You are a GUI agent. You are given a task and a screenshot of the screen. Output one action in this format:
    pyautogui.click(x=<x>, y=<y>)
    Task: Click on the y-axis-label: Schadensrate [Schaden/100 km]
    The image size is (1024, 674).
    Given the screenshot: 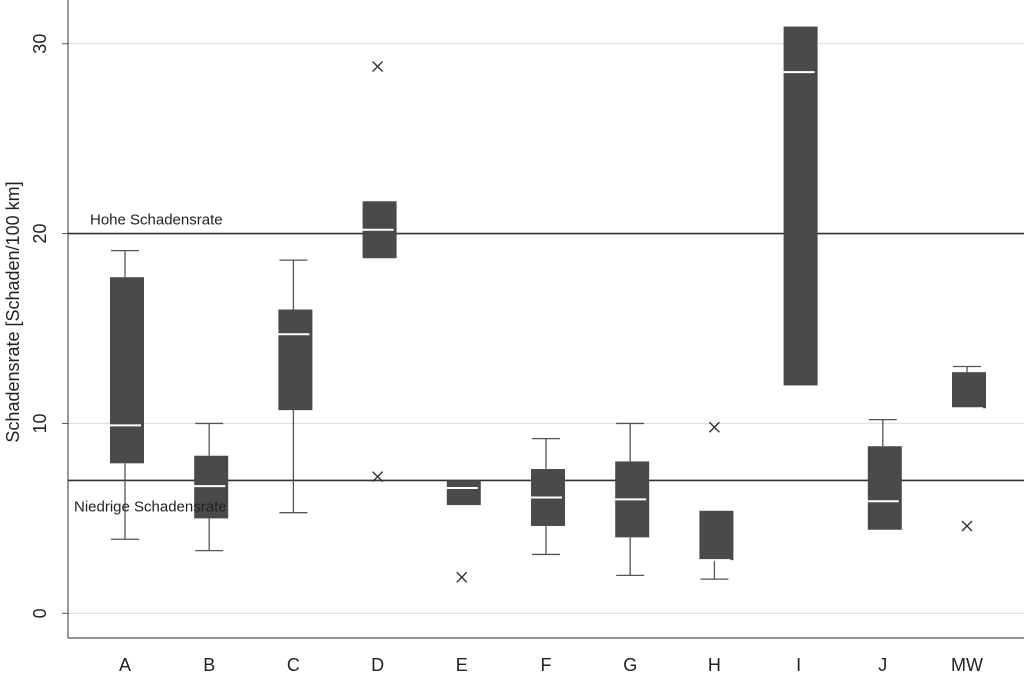 What is the action you would take?
    pyautogui.click(x=13, y=311)
    